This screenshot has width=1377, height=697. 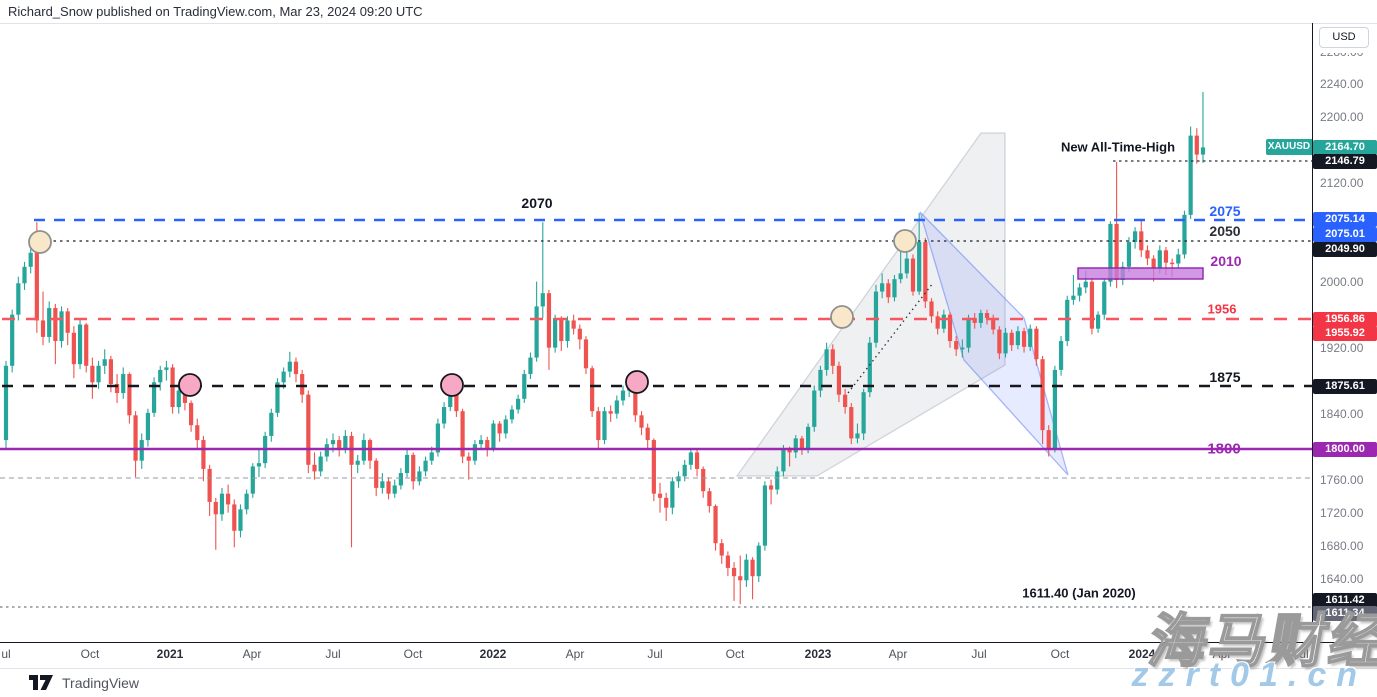 What do you see at coordinates (101, 682) in the screenshot?
I see `tradingview-brand-text: TradingView` at bounding box center [101, 682].